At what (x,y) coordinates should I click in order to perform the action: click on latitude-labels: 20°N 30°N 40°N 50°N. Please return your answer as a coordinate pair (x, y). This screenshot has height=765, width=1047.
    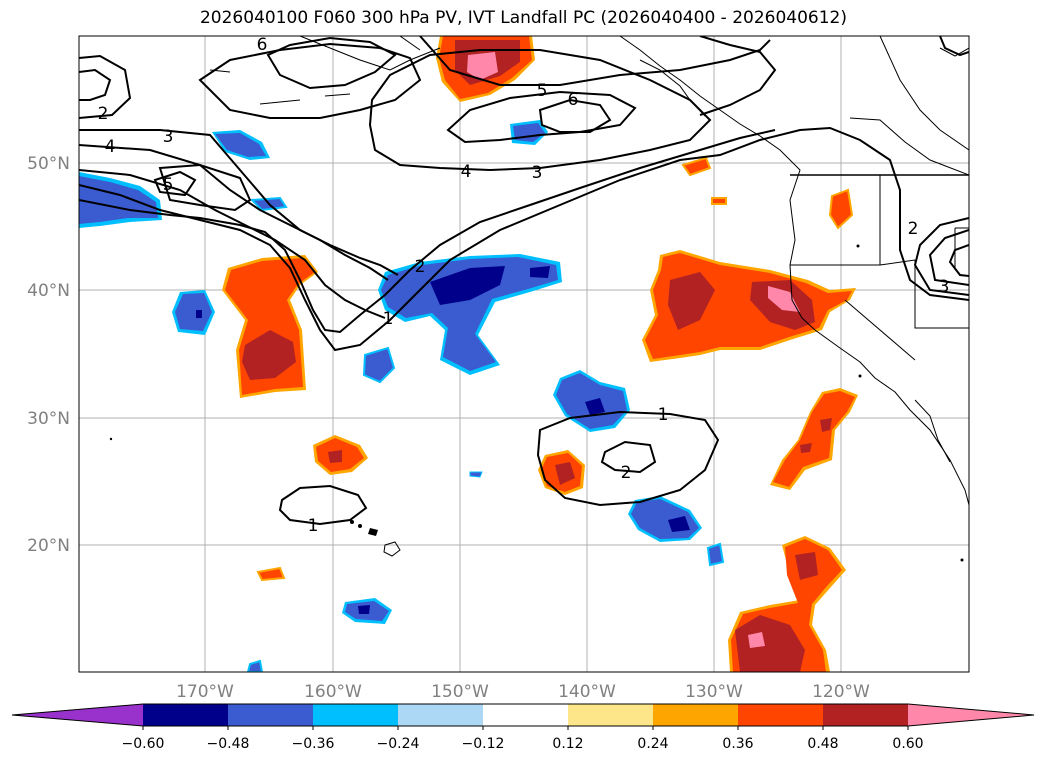
    Looking at the image, I should click on (48, 355).